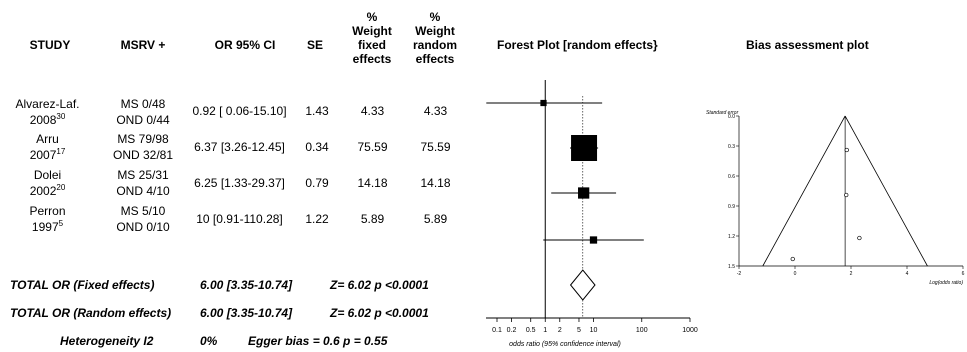 This screenshot has width=967, height=352. Describe the element at coordinates (143, 147) in the screenshot. I see `msrv-counts: MS 79/98 OND 32/81` at that location.